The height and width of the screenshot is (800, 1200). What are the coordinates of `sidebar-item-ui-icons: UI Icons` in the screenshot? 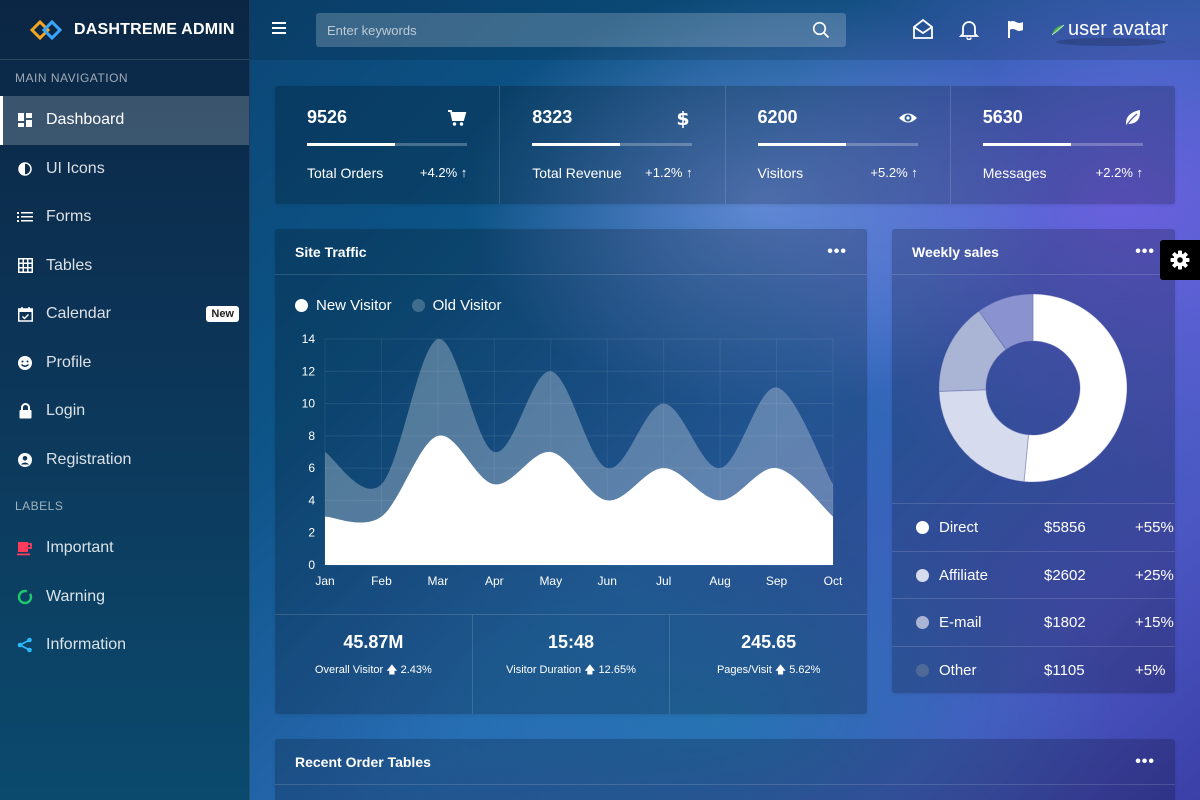 It's located at (124, 169).